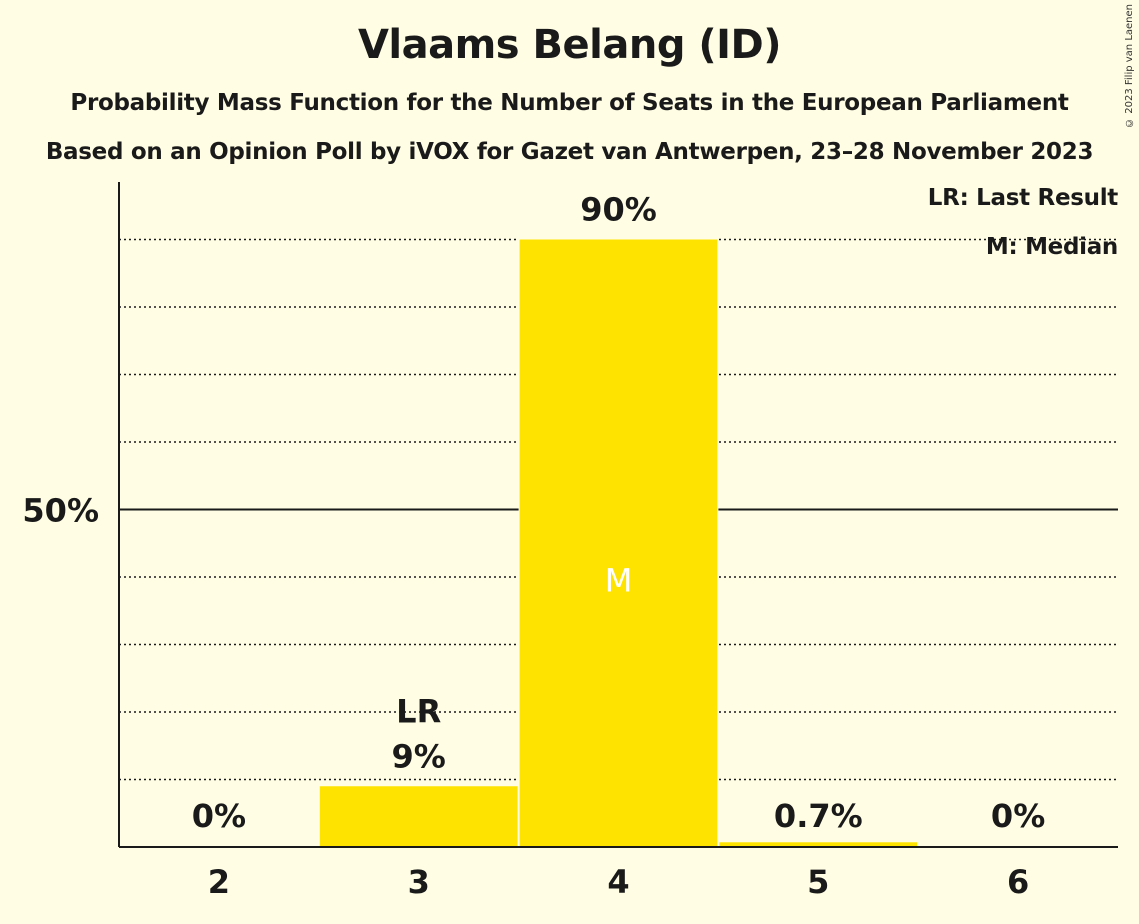 The image size is (1139, 924). Describe the element at coordinates (1018, 882) in the screenshot. I see `x-tick-label: 6` at that location.